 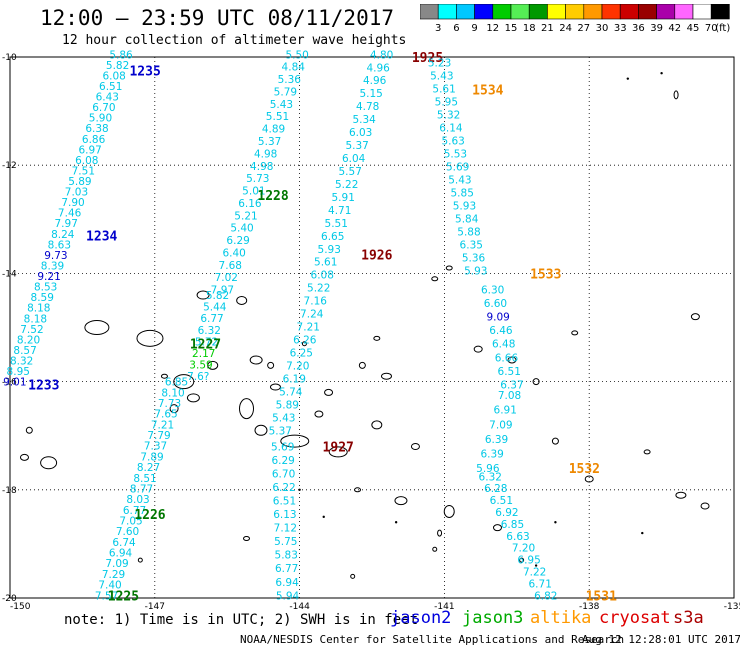 What do you see at coordinates (732, 607) in the screenshot?
I see `lon-label: -135` at bounding box center [732, 607].